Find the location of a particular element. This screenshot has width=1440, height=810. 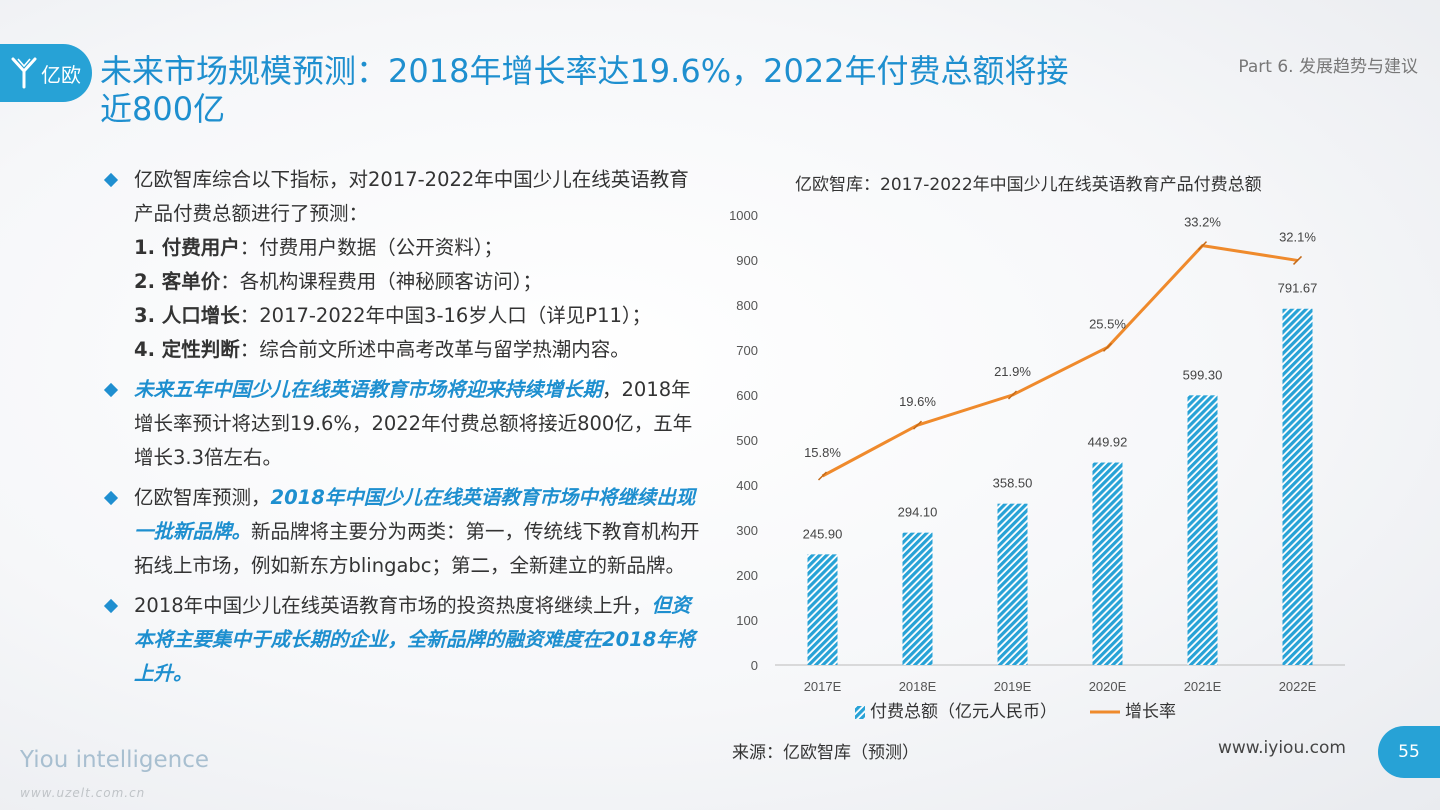

y-tick-label: 600 is located at coordinates (747, 395).